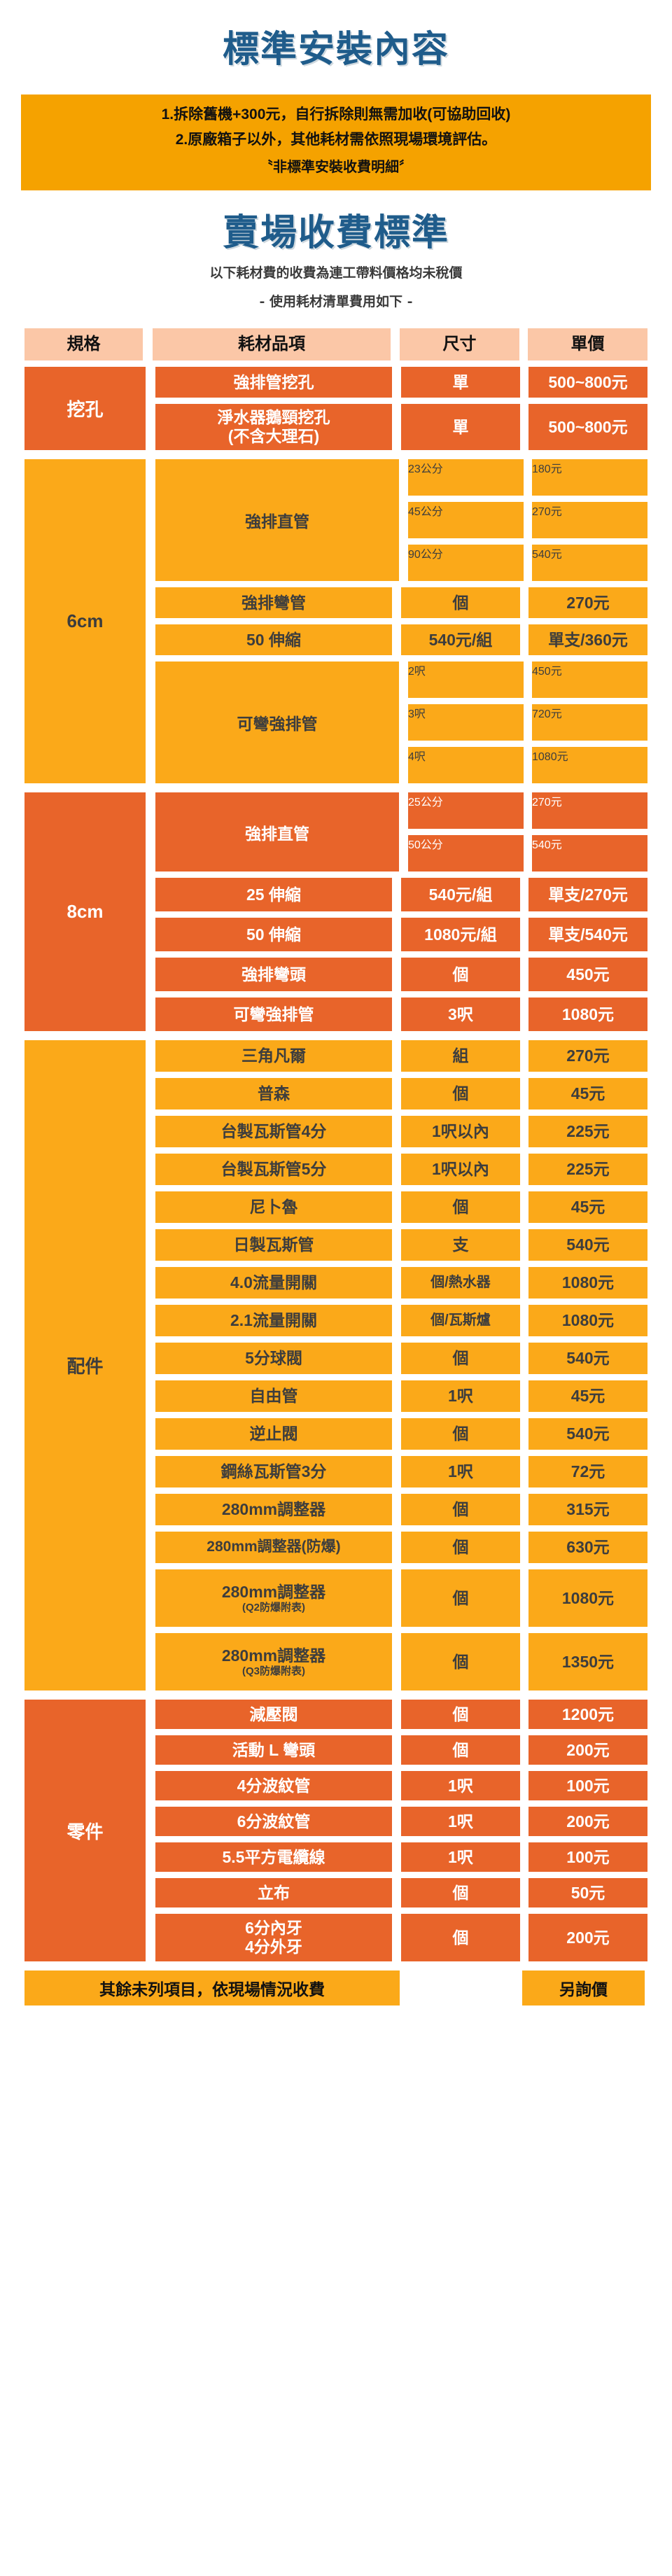 This screenshot has width=672, height=2576. I want to click on cell-item: 逆止閥, so click(273, 1434).